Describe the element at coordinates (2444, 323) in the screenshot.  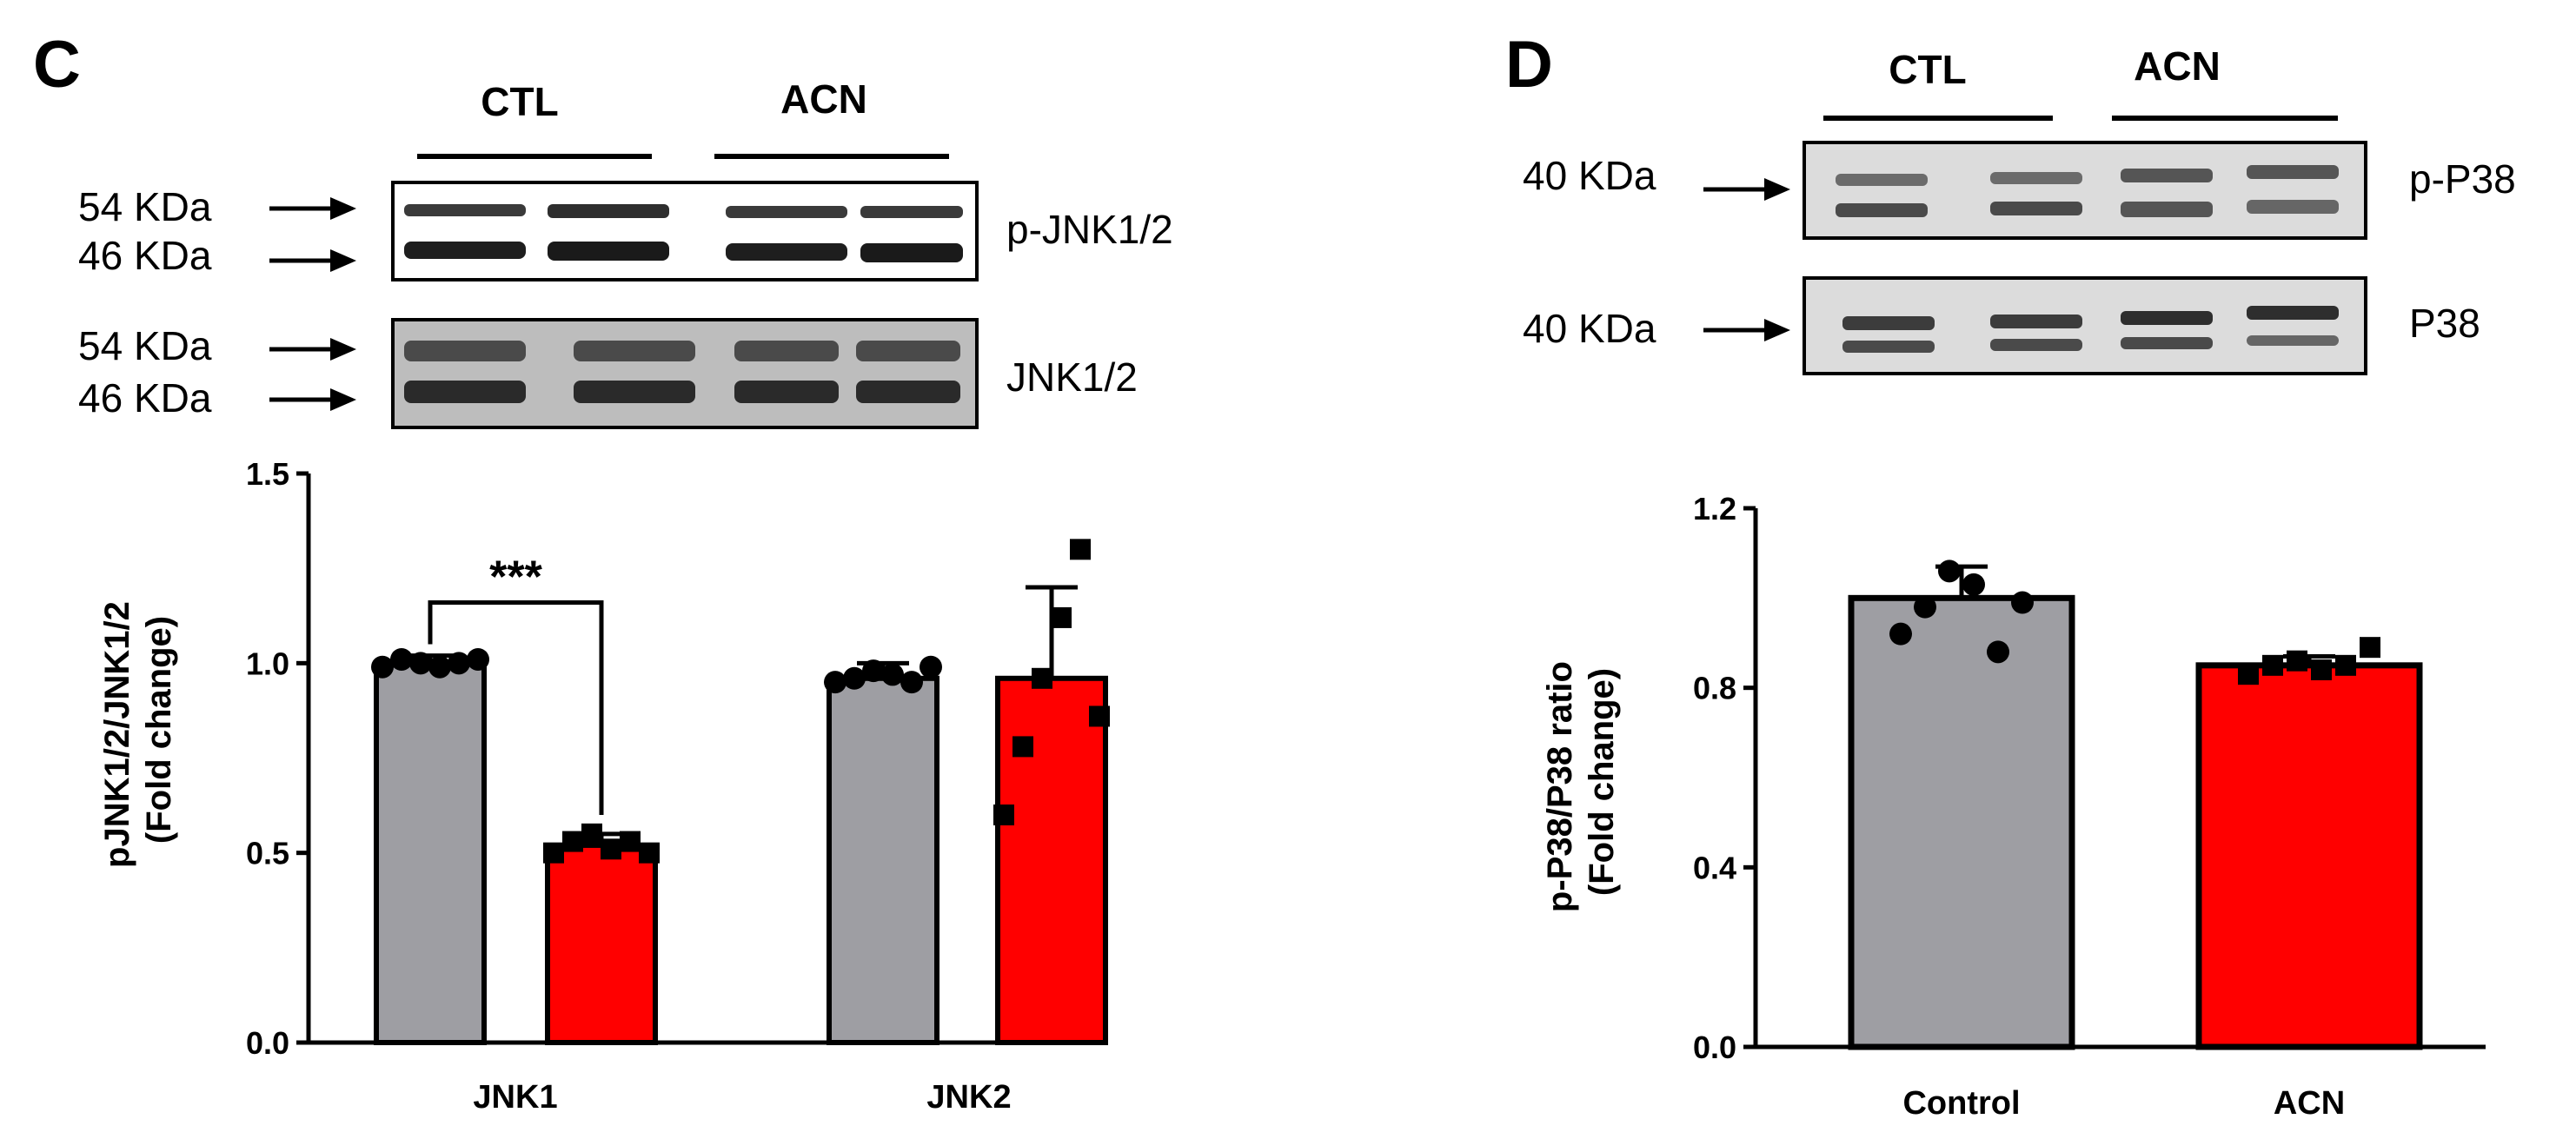
I see `blot-name-p38: P38` at that location.